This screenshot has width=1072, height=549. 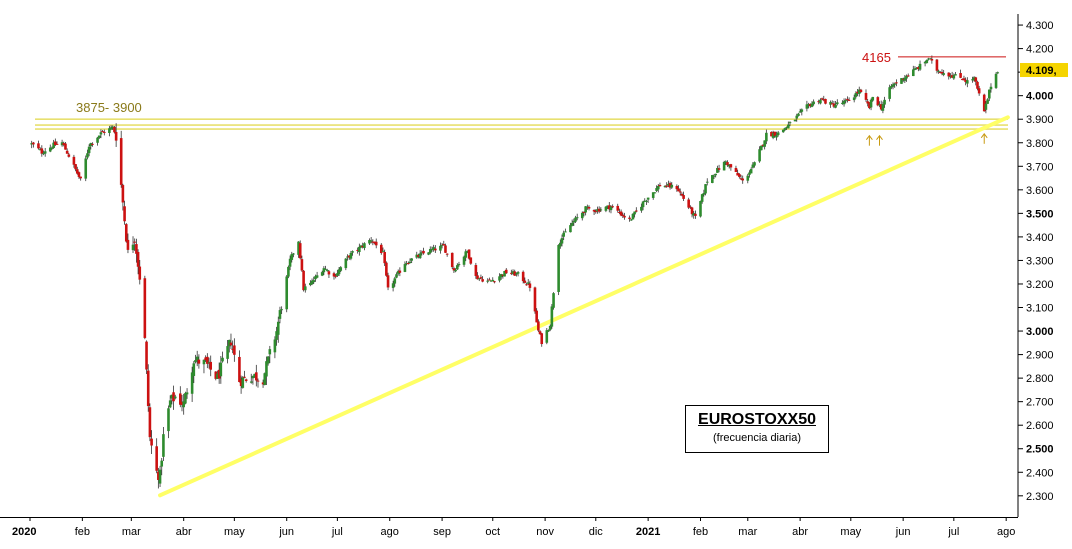 What do you see at coordinates (700, 532) in the screenshot?
I see `x-tick-label: feb` at bounding box center [700, 532].